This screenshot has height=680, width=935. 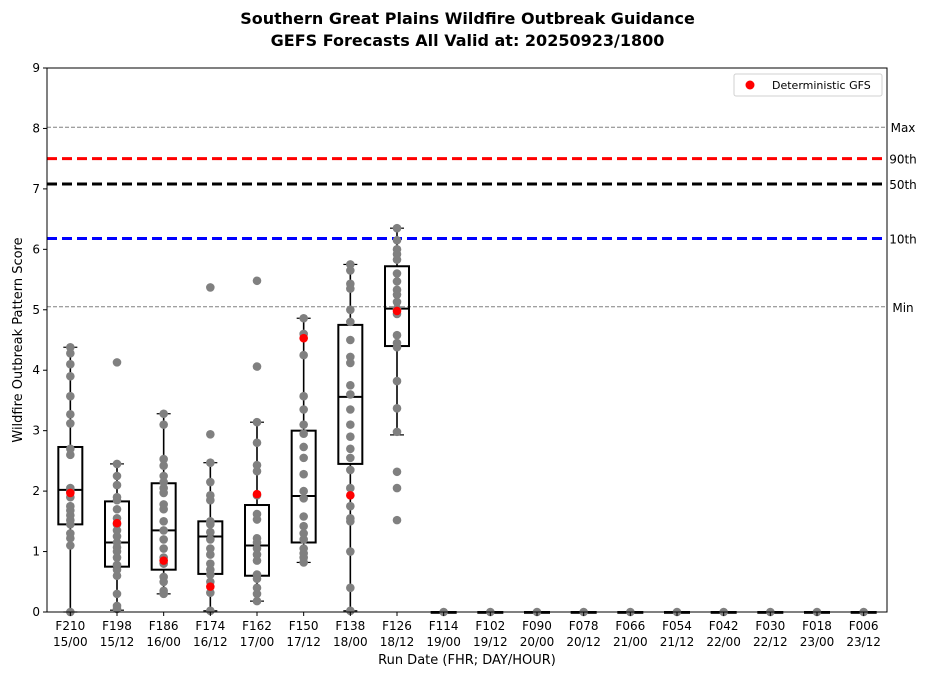 I want to click on y-tick-label-1: 1, so click(x=36, y=552).